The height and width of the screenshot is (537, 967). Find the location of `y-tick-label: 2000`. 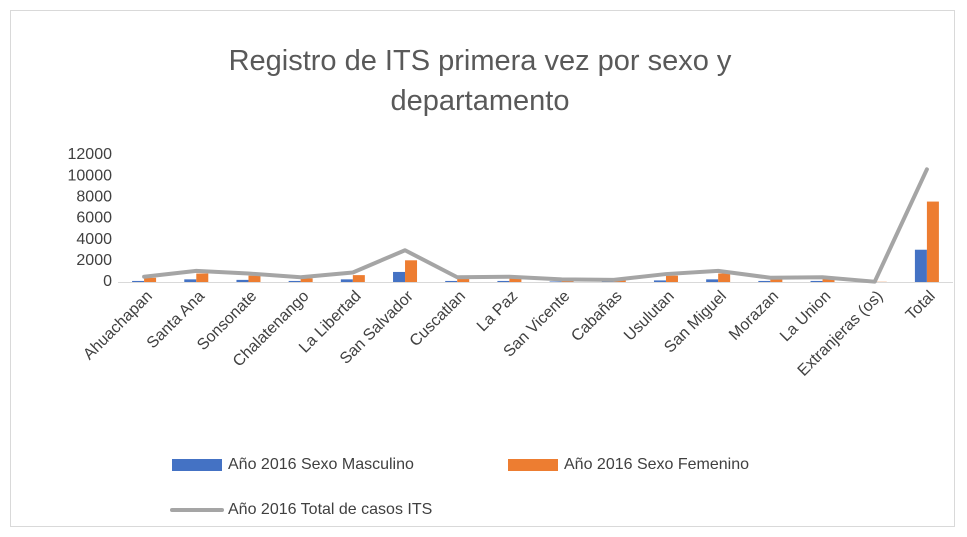

y-tick-label: 2000 is located at coordinates (94, 260).